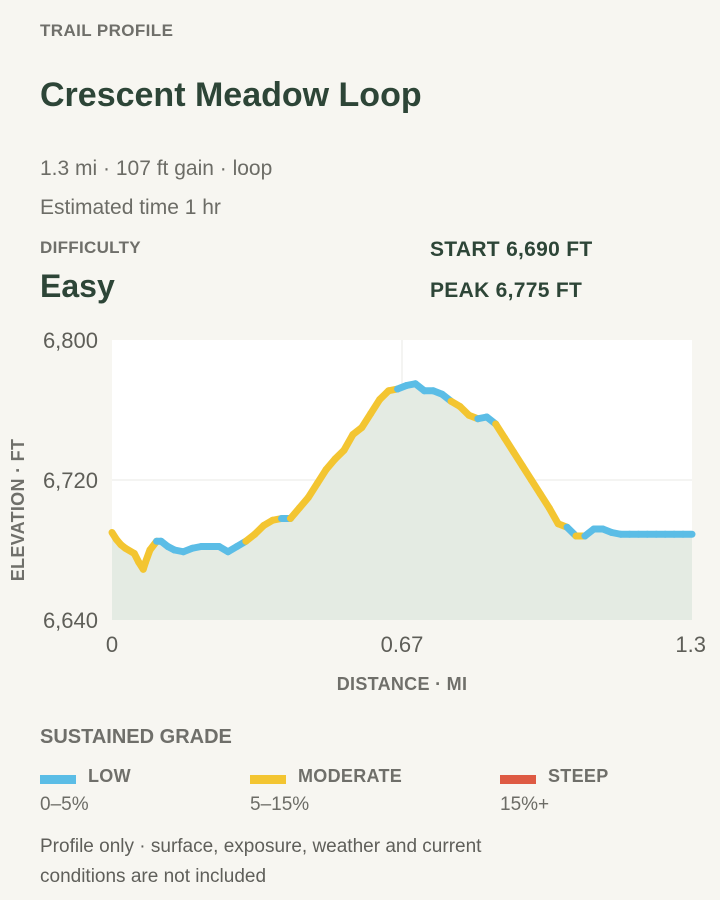 The height and width of the screenshot is (900, 720). Describe the element at coordinates (70, 340) in the screenshot. I see `y-tick-label: 6,800` at that location.